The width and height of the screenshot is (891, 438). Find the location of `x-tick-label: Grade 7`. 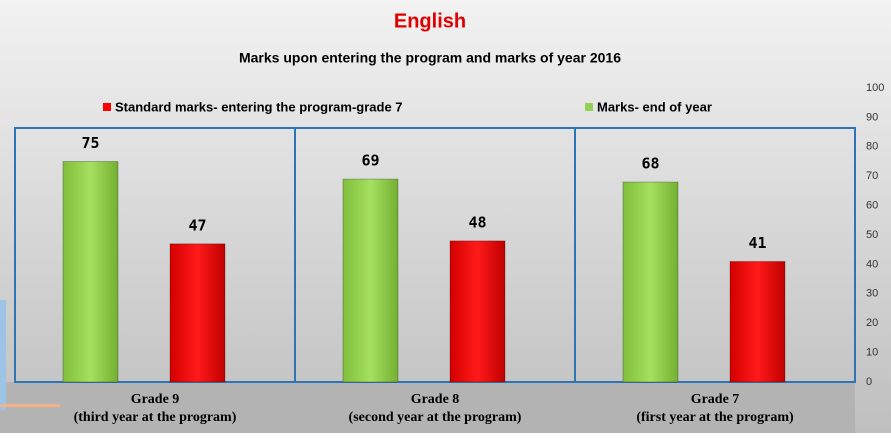

x-tick-label: Grade 7 is located at coordinates (715, 399).